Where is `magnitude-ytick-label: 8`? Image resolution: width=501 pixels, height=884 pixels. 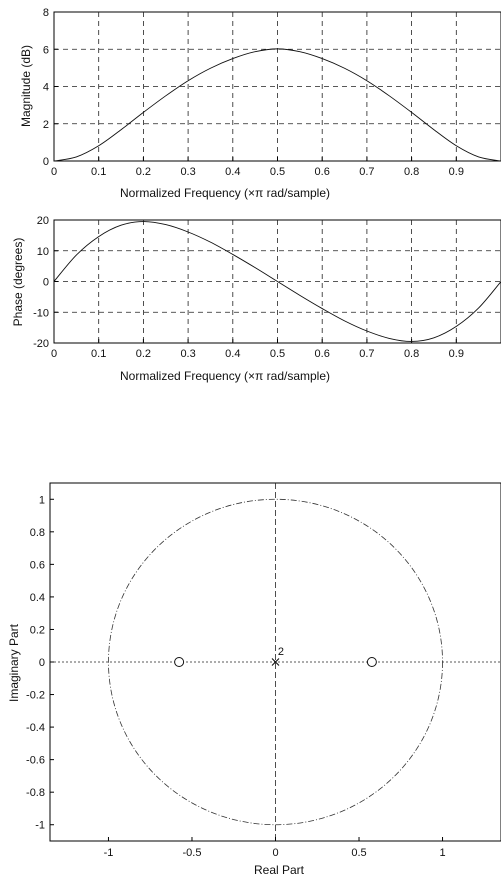 magnitude-ytick-label: 8 is located at coordinates (46, 13).